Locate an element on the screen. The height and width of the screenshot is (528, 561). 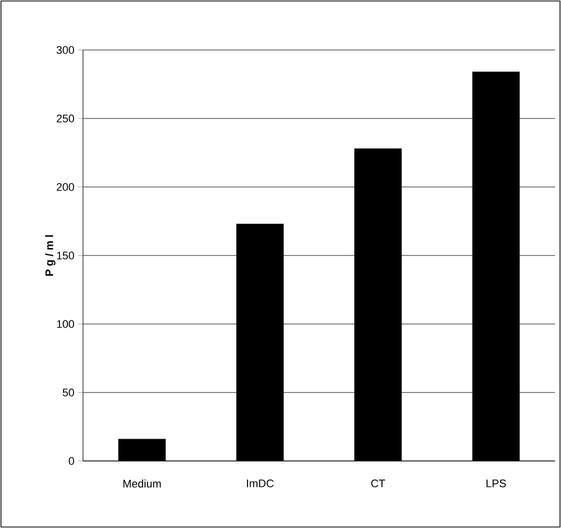
x-tick-label: Medium is located at coordinates (142, 484).